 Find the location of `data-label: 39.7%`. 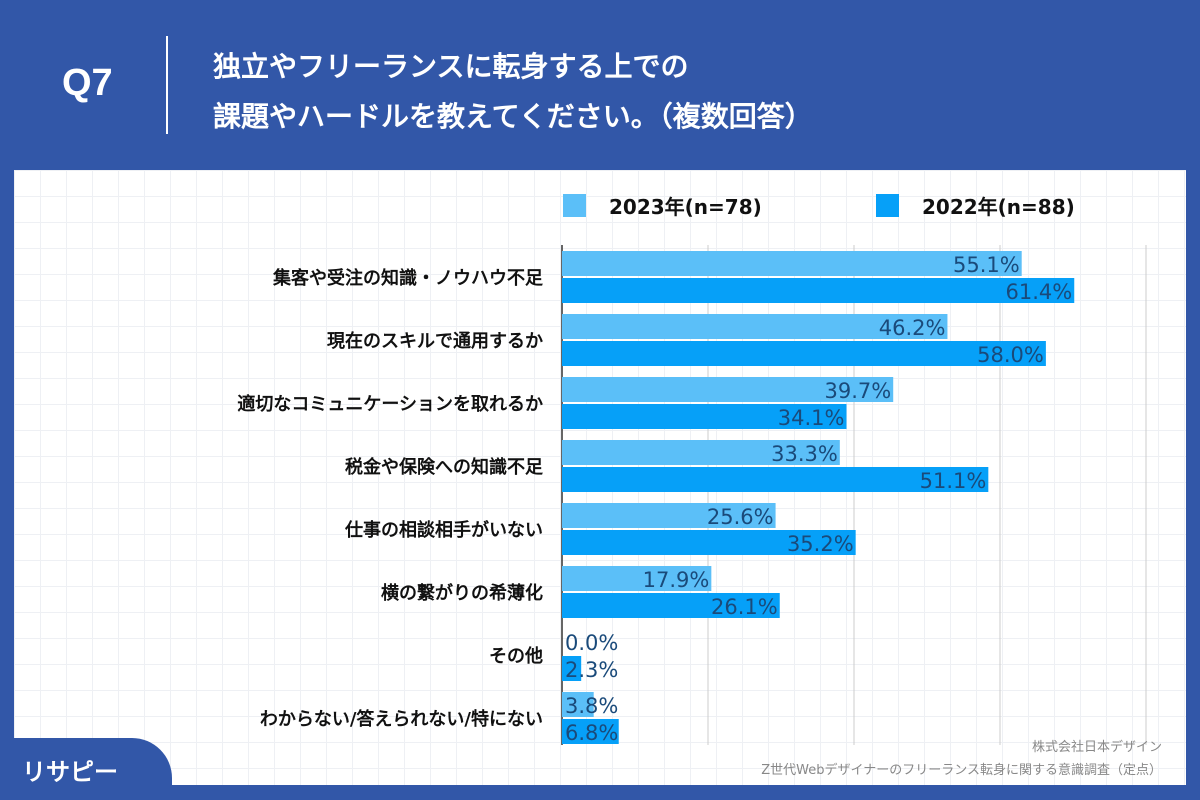

data-label: 39.7% is located at coordinates (857, 391).